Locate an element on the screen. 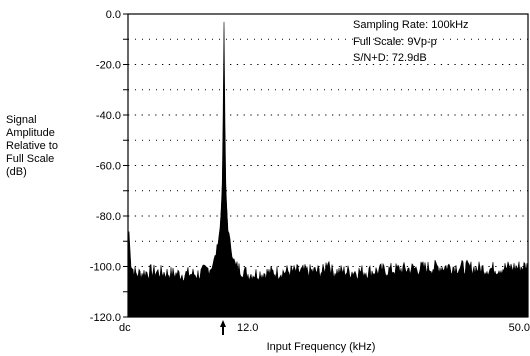 This screenshot has height=356, width=530. y-tick-label: -100.0 is located at coordinates (105, 268).